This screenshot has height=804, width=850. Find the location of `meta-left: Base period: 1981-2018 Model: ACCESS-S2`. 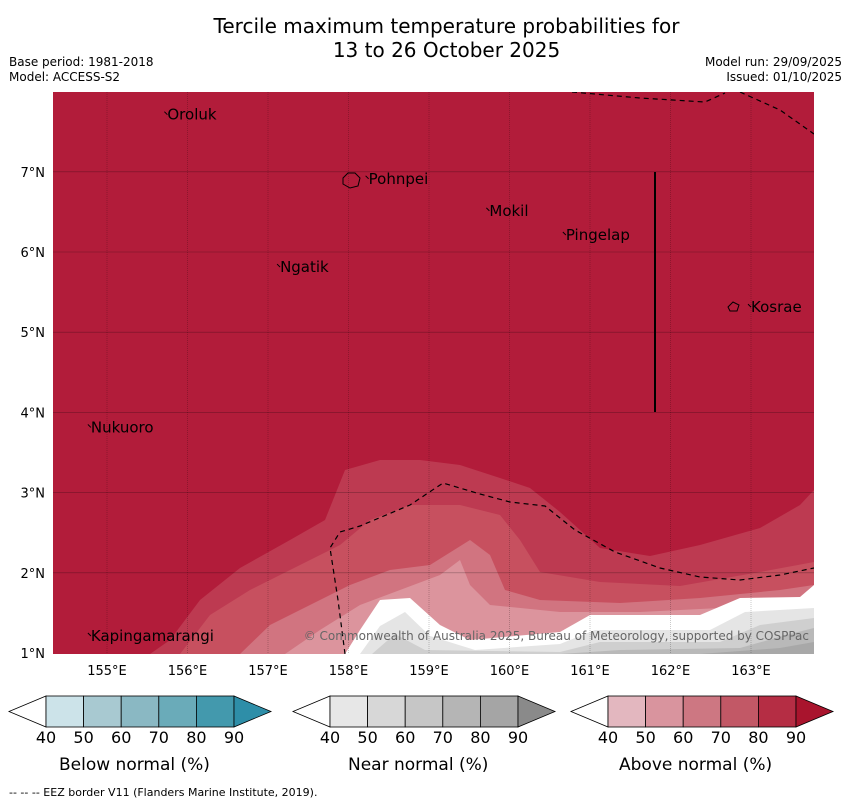

meta-left: Base period: 1981-2018 Model: ACCESS-S2 is located at coordinates (81, 70).